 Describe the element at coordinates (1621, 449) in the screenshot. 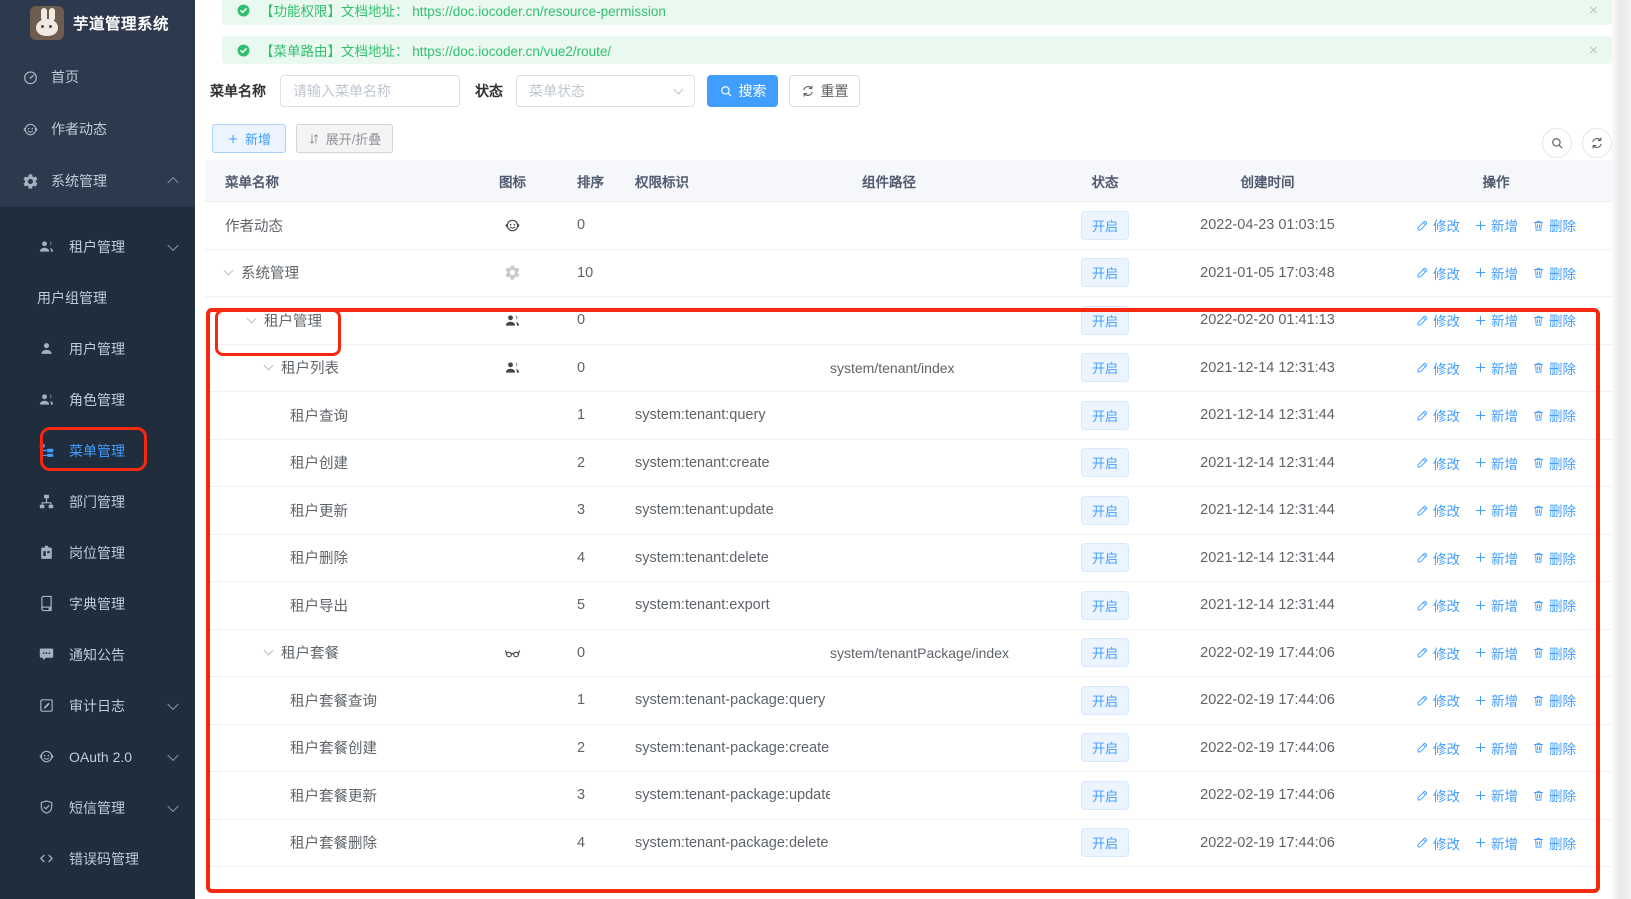

I see `vertical-scrollbar` at that location.